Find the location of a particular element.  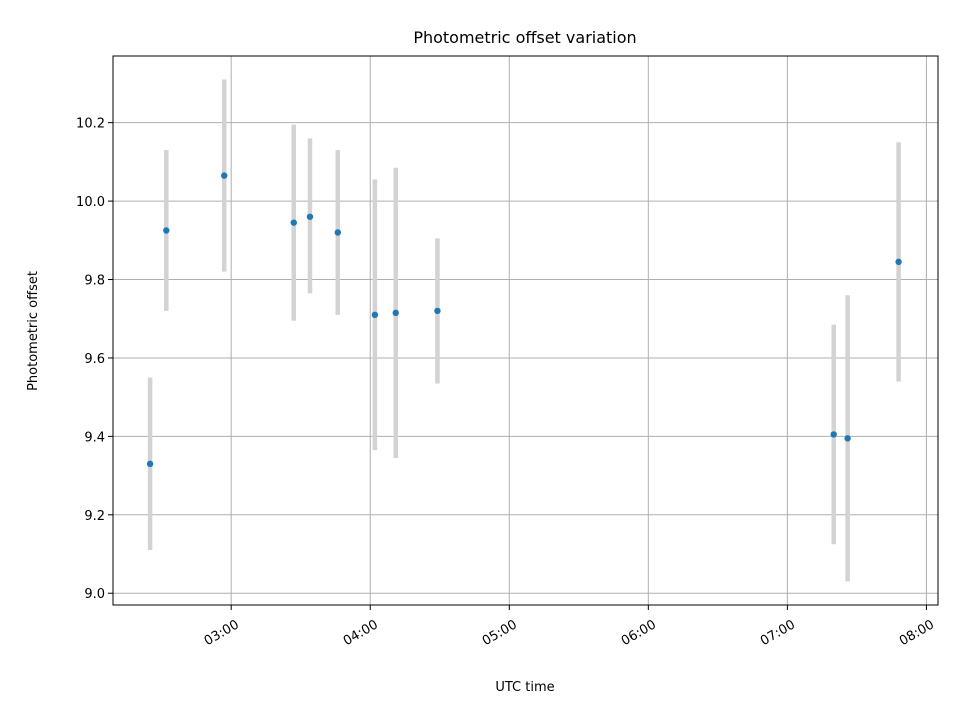

x-tick-label: 08:00 is located at coordinates (917, 633).